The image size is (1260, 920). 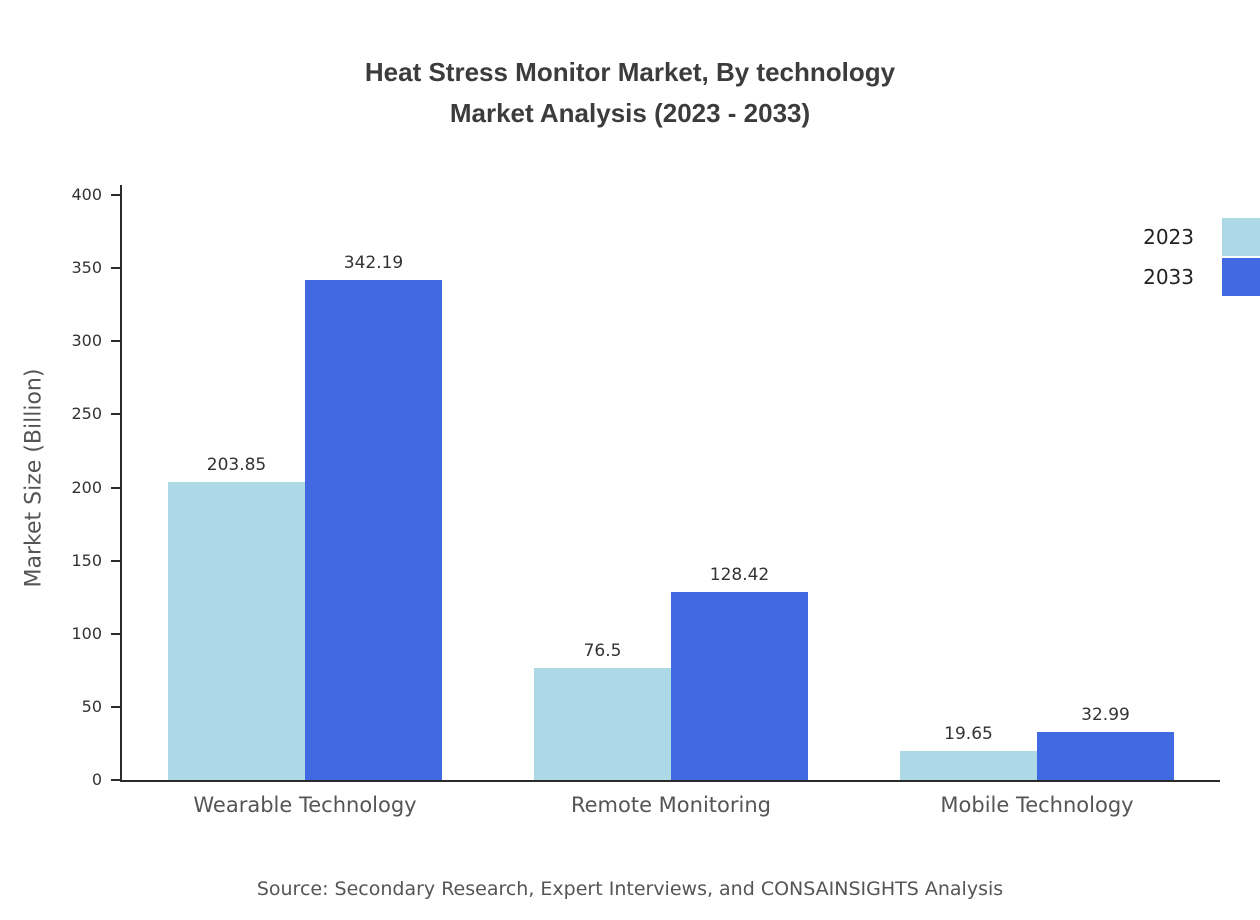 What do you see at coordinates (236, 617) in the screenshot?
I see `bar-2023: 203.85` at bounding box center [236, 617].